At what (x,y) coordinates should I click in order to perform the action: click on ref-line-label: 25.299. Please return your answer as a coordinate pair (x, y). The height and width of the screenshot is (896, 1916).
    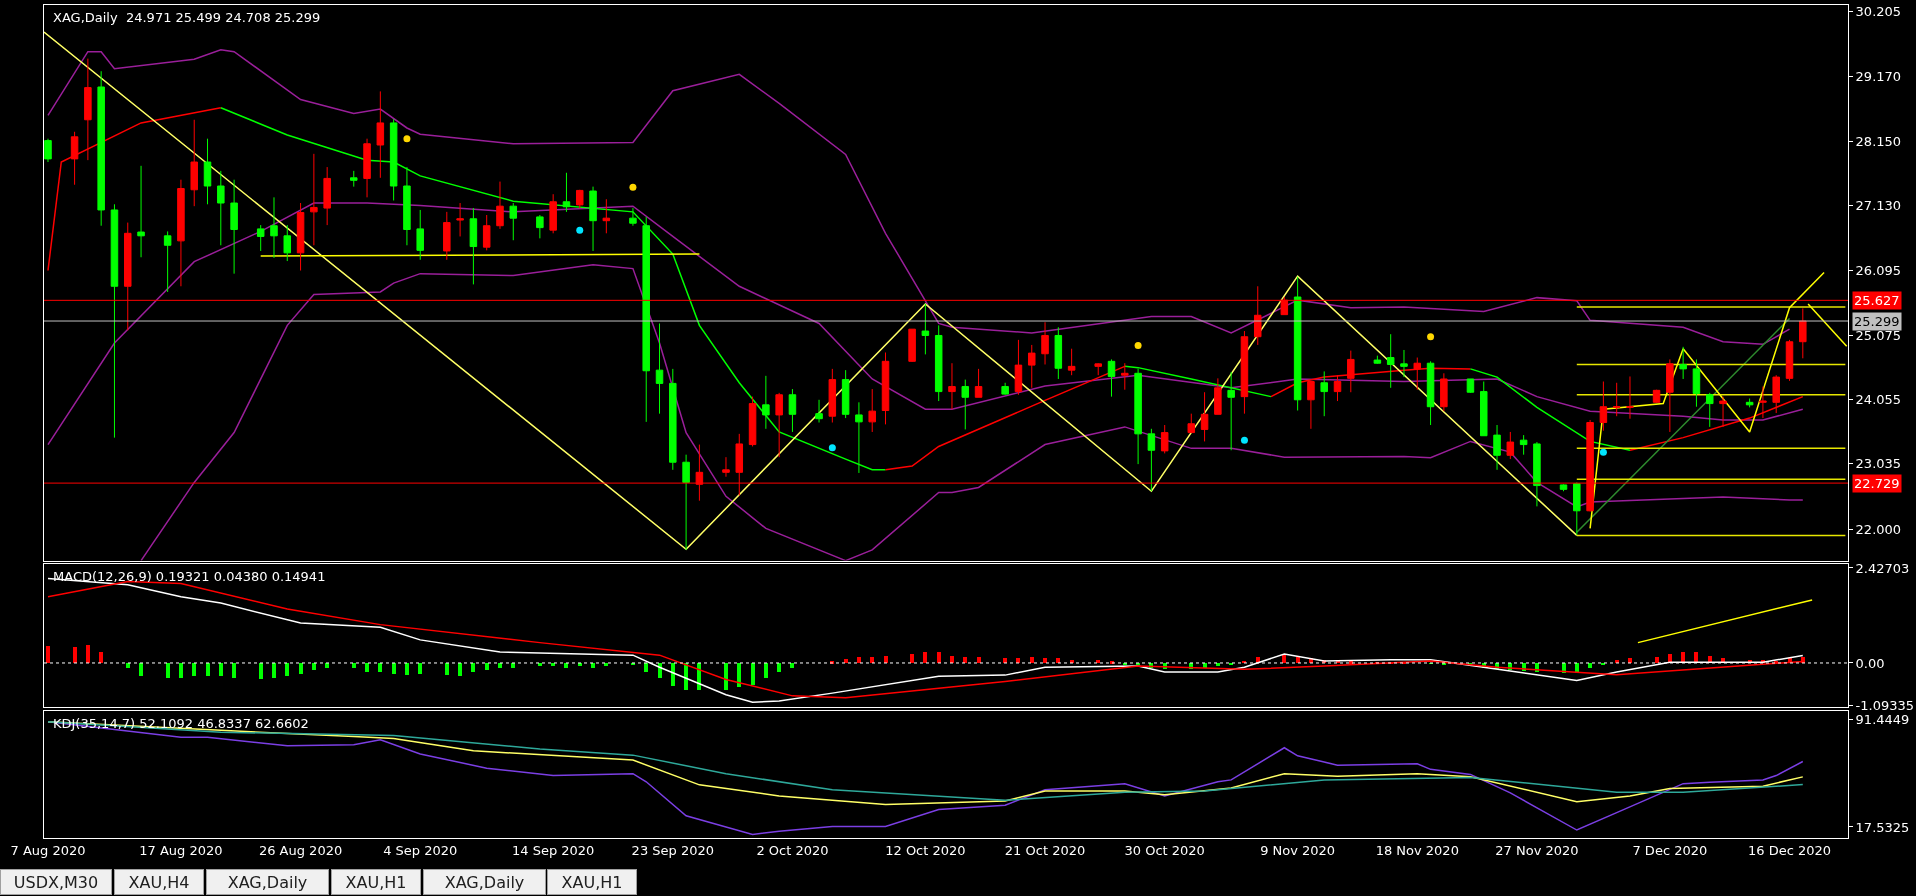
    Looking at the image, I should click on (1877, 321).